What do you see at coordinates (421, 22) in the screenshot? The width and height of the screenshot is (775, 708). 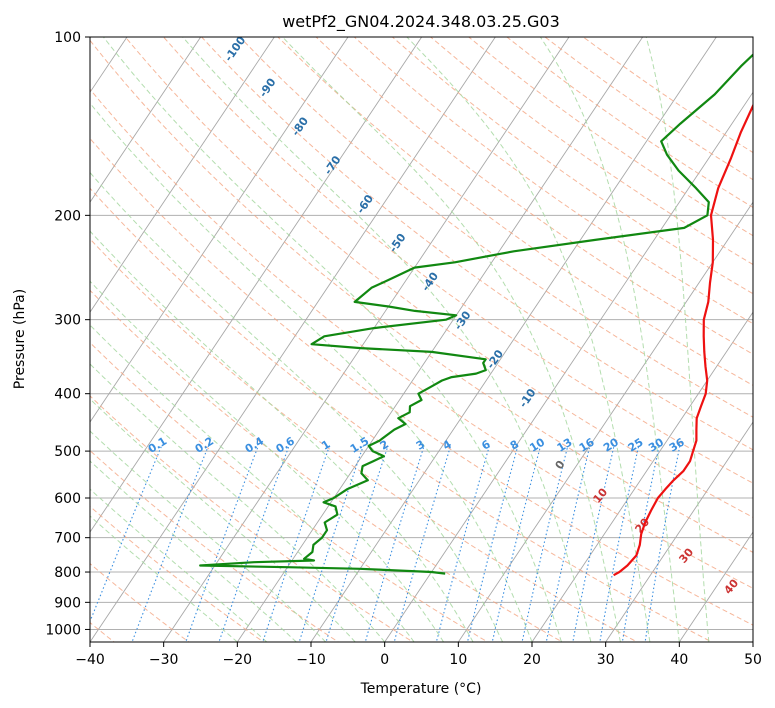 I see `chart-title: wetPf2_GN04.2024.348.03.25.G03` at bounding box center [421, 22].